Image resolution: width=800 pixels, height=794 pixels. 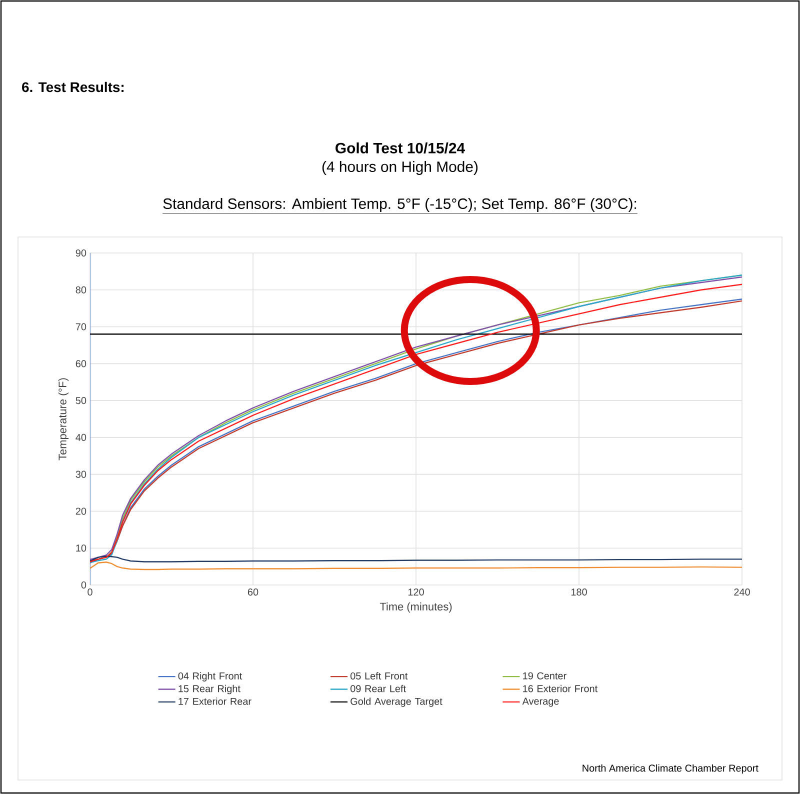 I want to click on y-tick-label: 30, so click(x=81, y=474).